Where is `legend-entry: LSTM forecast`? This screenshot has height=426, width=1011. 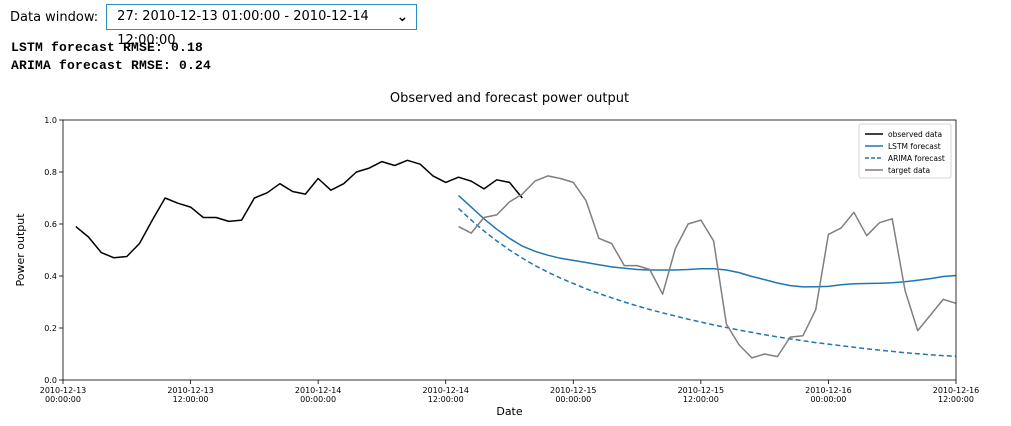
legend-entry: LSTM forecast is located at coordinates (914, 146).